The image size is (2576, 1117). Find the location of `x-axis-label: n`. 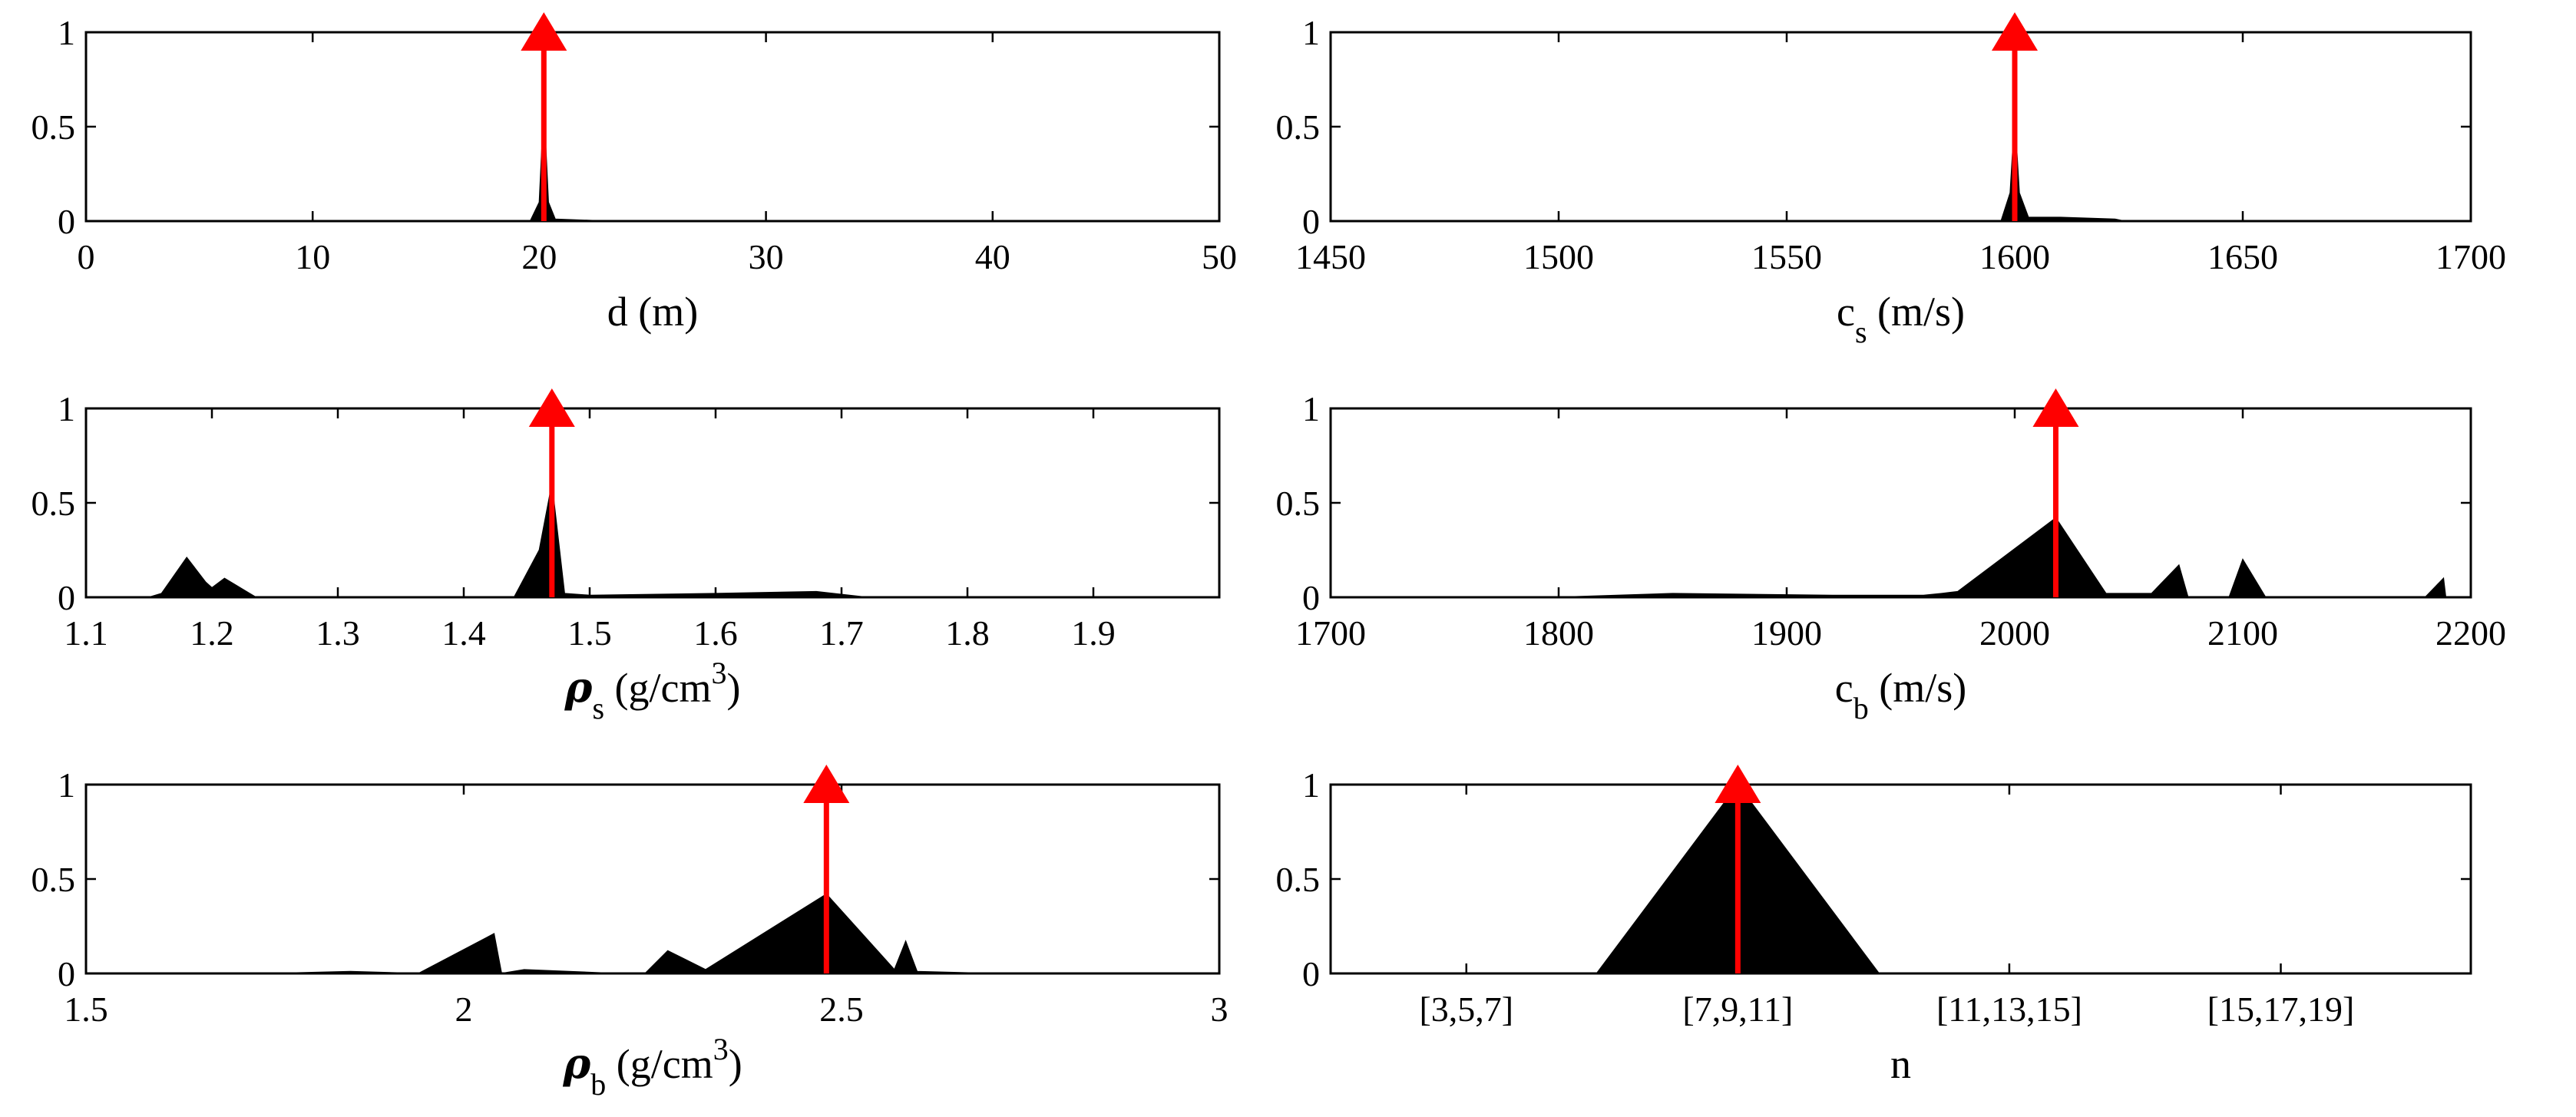

x-axis-label: n is located at coordinates (1900, 1064).